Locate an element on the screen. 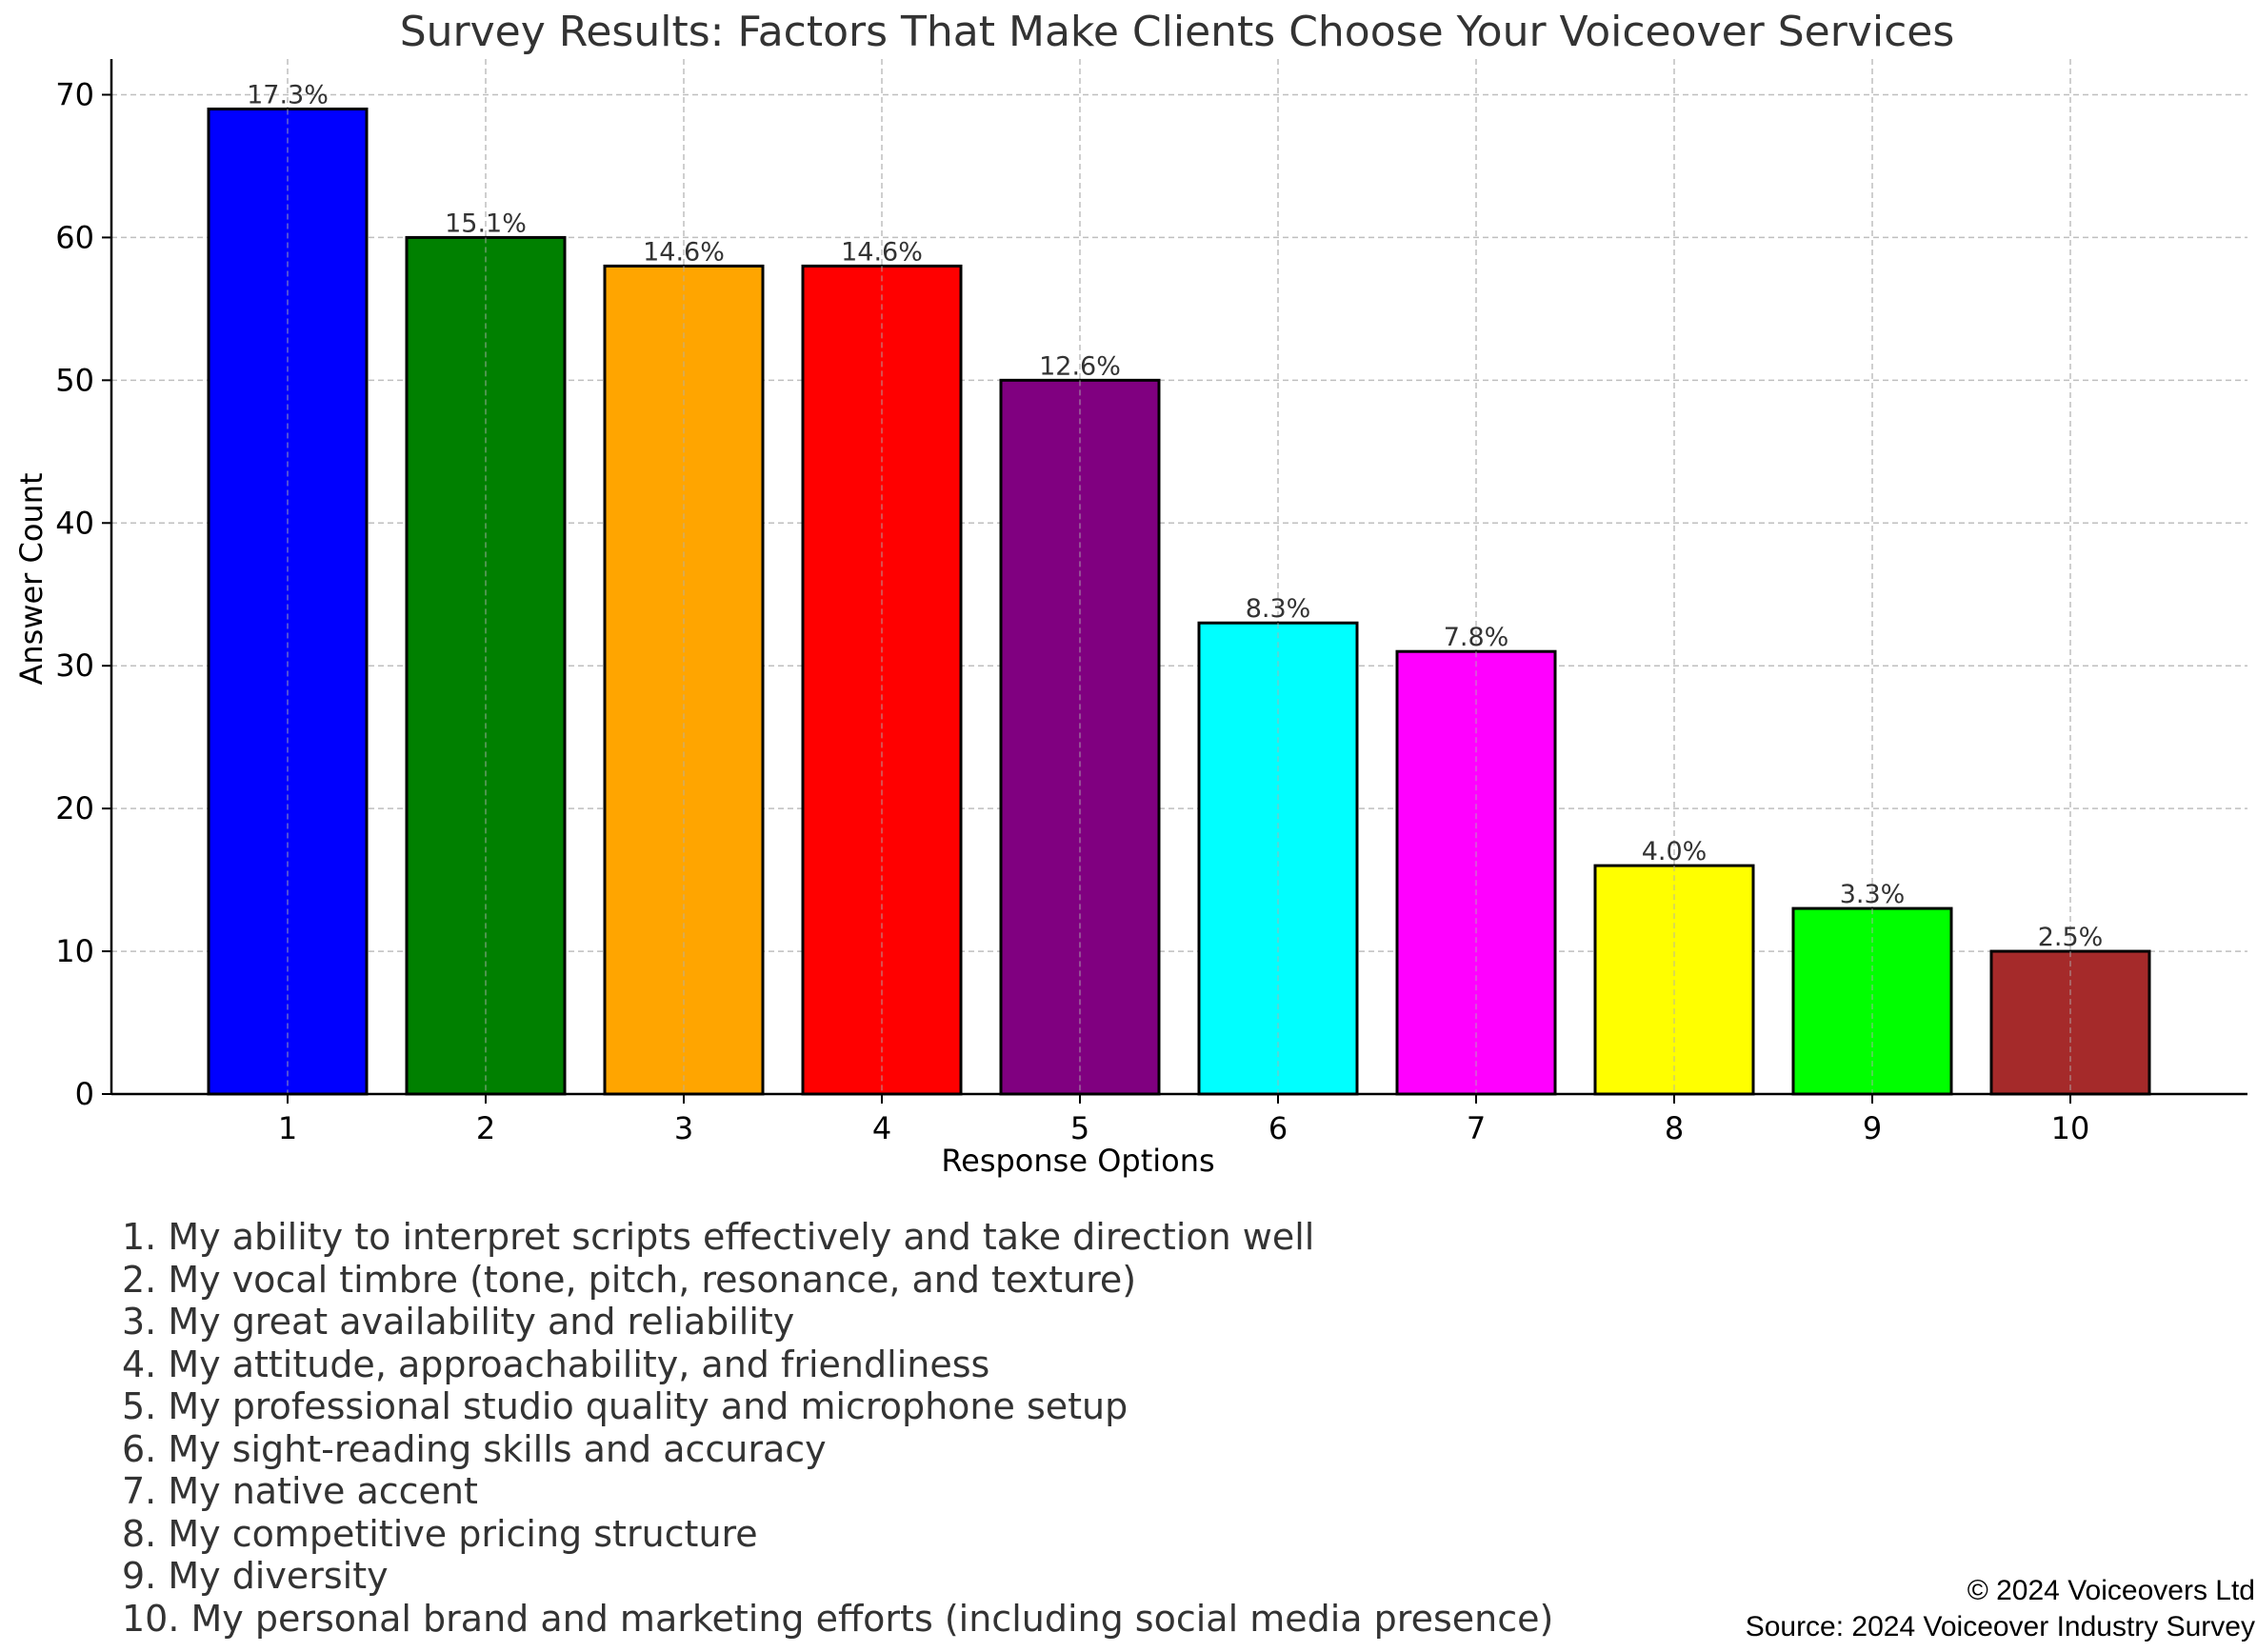 The height and width of the screenshot is (1652, 2257). x-tick-label: 10 is located at coordinates (2070, 1128).